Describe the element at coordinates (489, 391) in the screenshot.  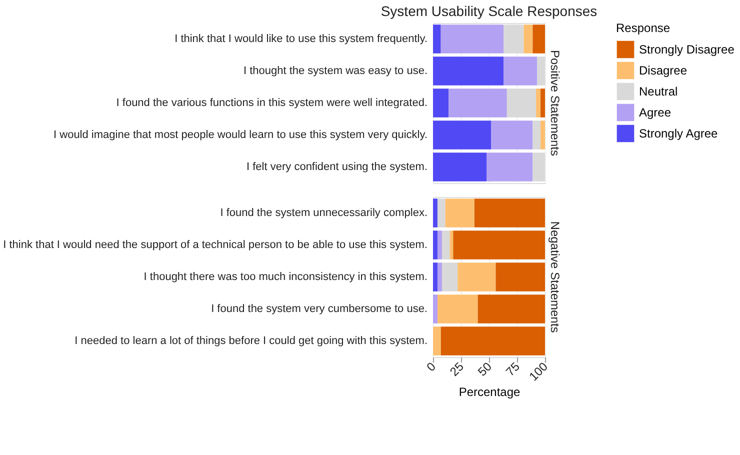
I see `x-axis-title: Percentage` at that location.